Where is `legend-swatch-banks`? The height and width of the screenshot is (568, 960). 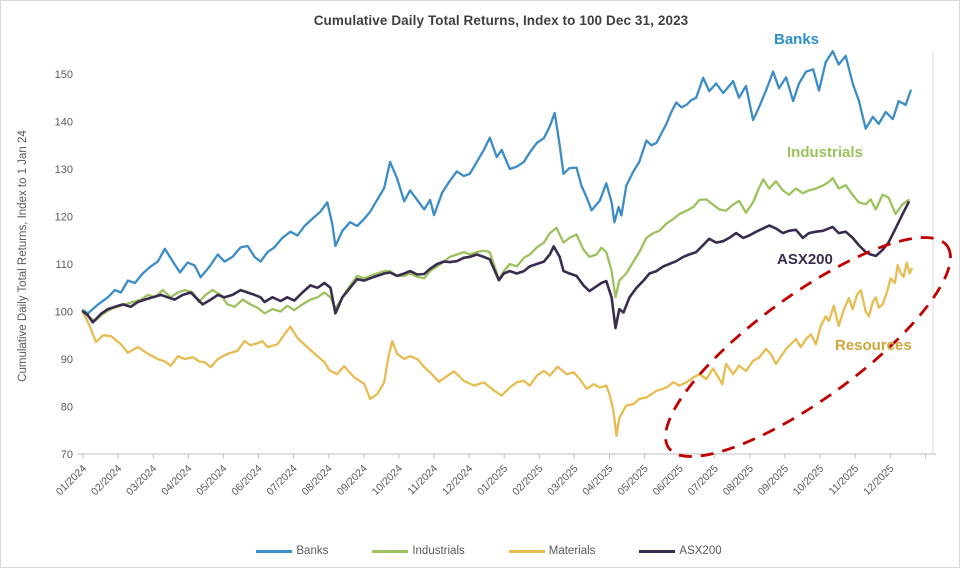
legend-swatch-banks is located at coordinates (274, 551).